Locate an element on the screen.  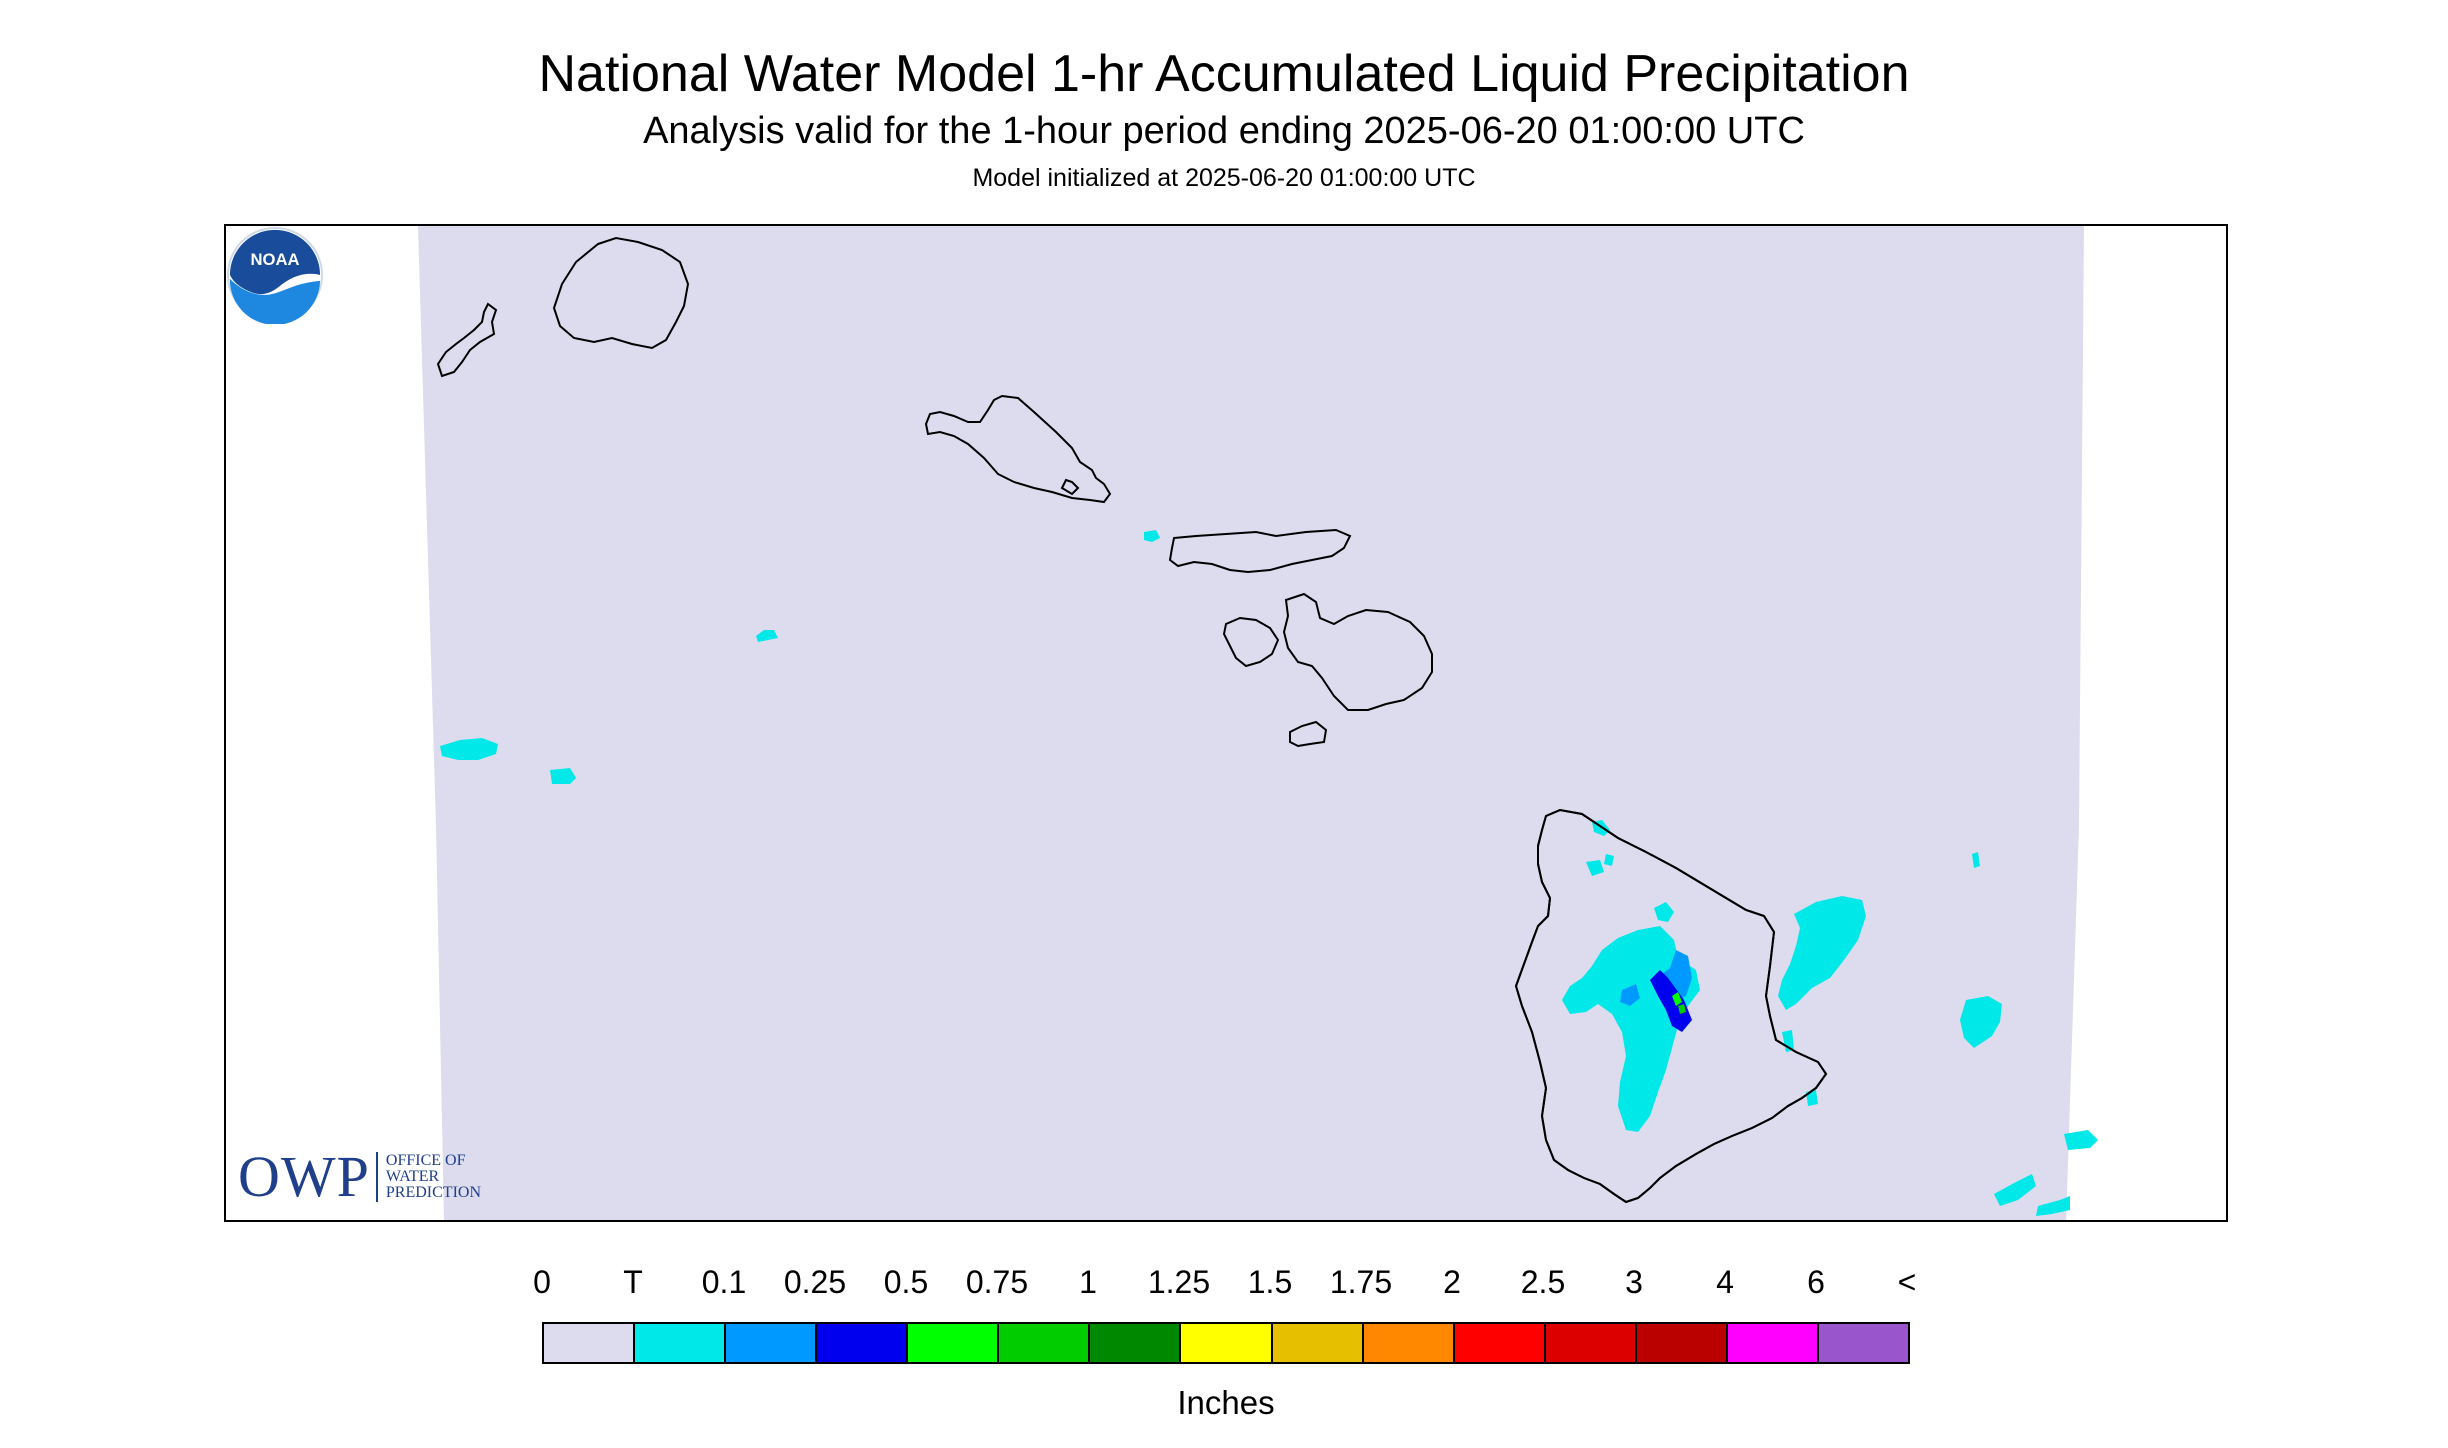
island-niihau is located at coordinates (467, 340).